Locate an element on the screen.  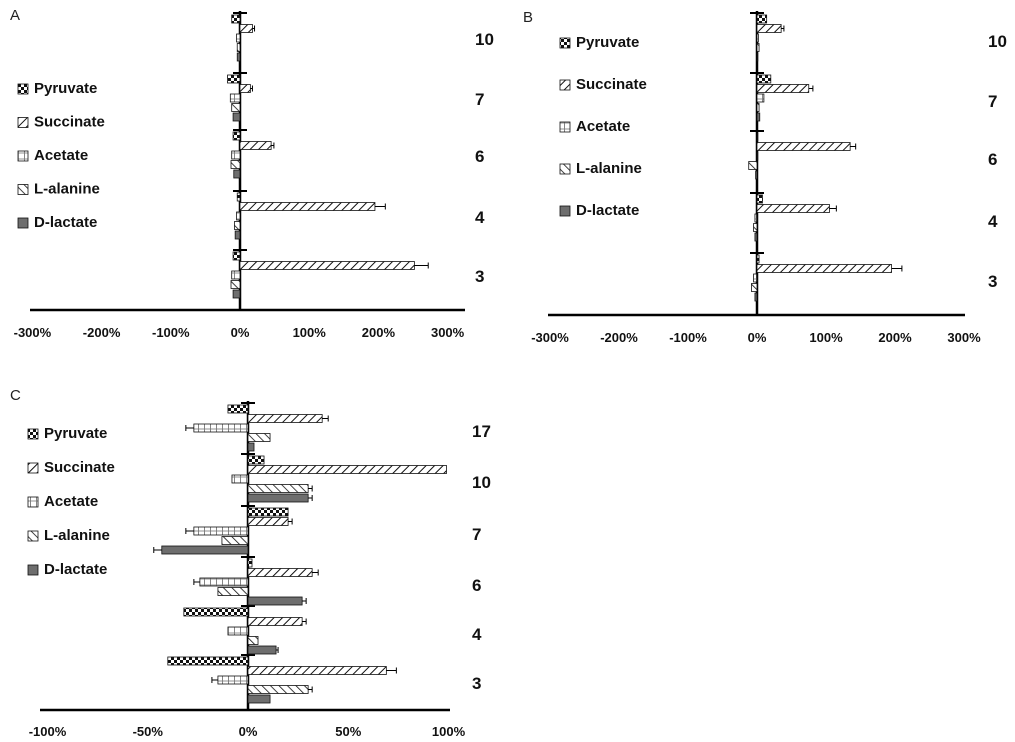
x-tick-label: 200% is located at coordinates (895, 337).